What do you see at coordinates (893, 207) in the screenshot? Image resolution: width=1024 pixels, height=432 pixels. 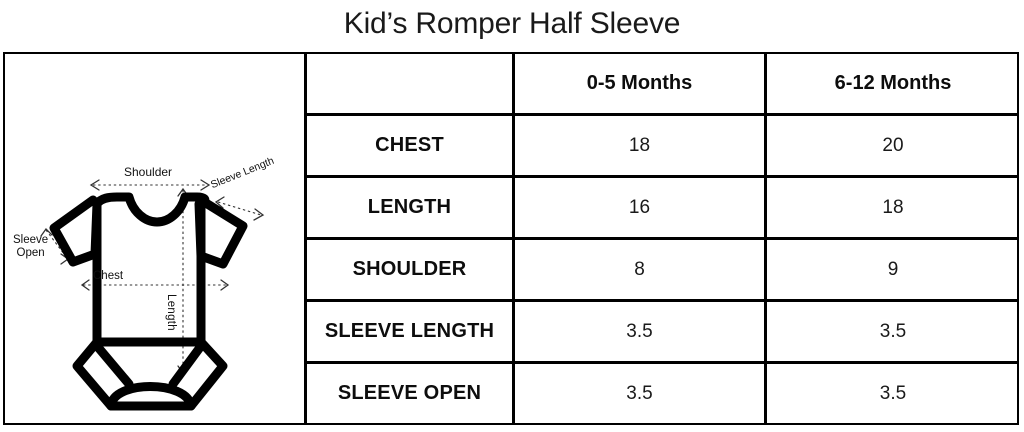 I see `cell-length-6-12-months: 18` at bounding box center [893, 207].